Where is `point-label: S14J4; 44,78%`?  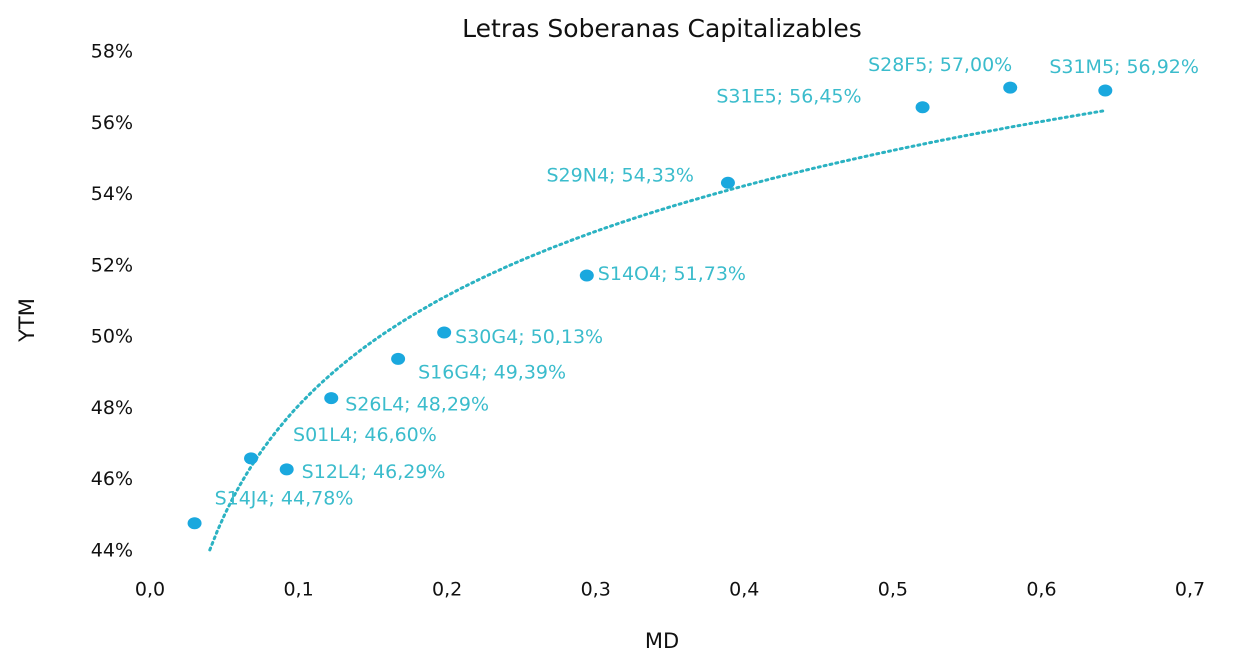 point-label: S14J4; 44,78% is located at coordinates (284, 499).